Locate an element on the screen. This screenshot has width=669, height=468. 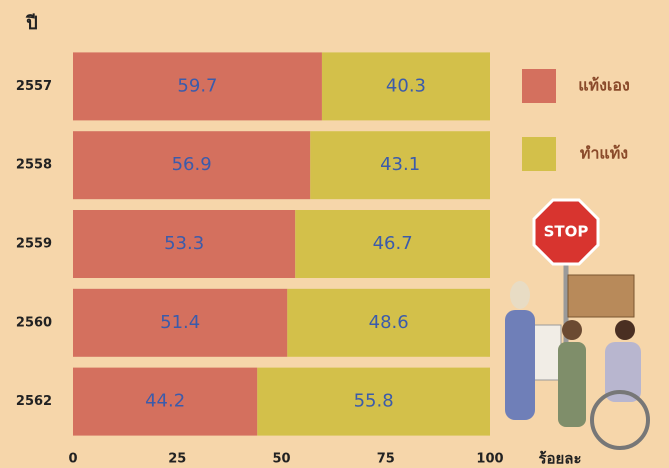
x-tick-label: 75 is located at coordinates (386, 459).